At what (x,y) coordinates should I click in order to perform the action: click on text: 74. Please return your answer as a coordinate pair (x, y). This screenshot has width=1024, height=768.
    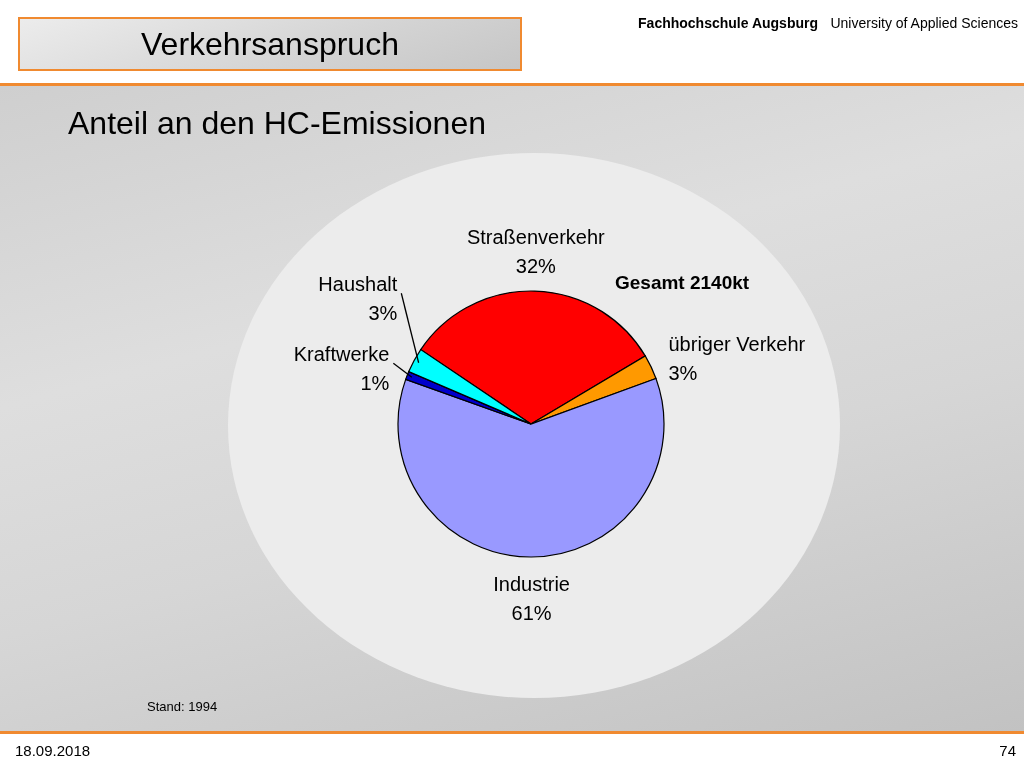
    Looking at the image, I should click on (1007, 750).